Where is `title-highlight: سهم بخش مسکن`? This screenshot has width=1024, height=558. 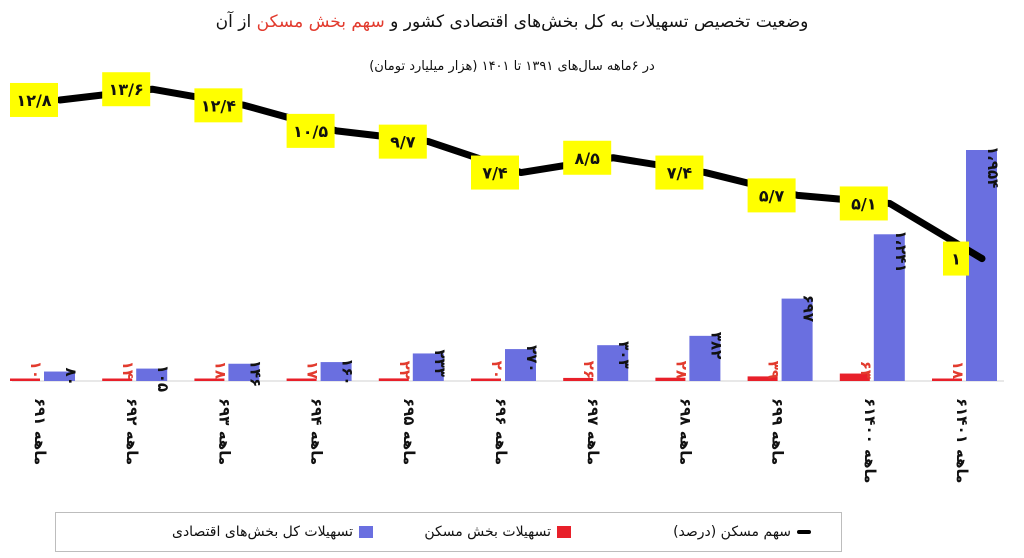 title-highlight: سهم بخش مسکن is located at coordinates (320, 22).